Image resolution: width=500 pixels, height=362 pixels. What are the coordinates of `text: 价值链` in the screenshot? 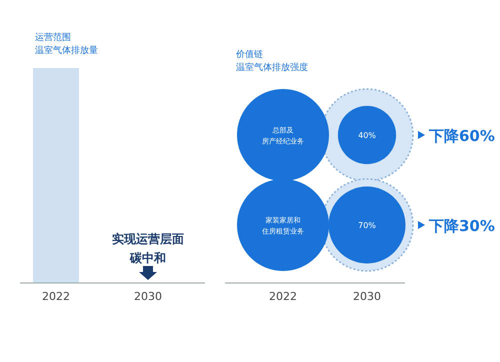 It's located at (249, 54).